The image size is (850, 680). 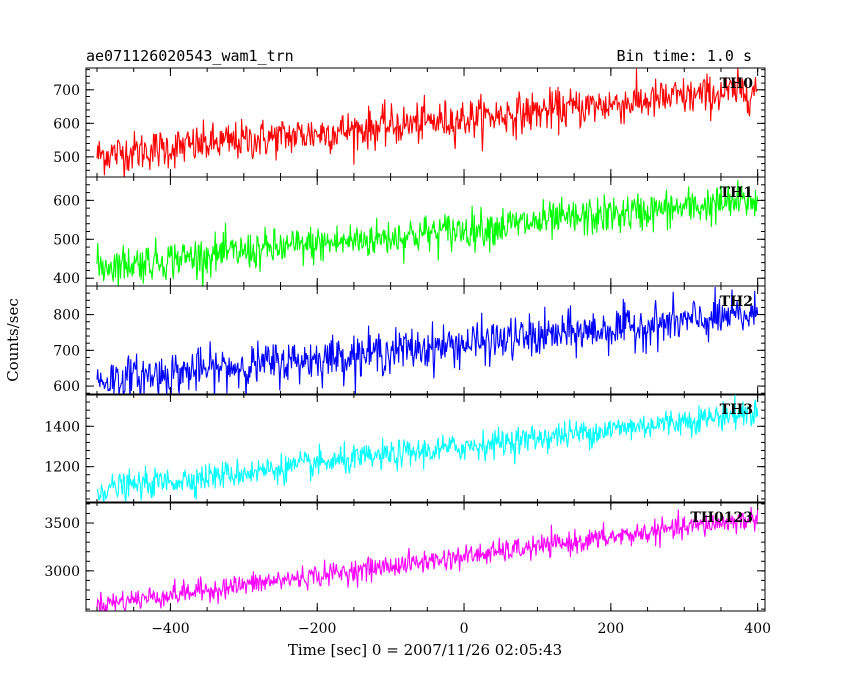 I want to click on x-tick-label: −200, so click(x=317, y=629).